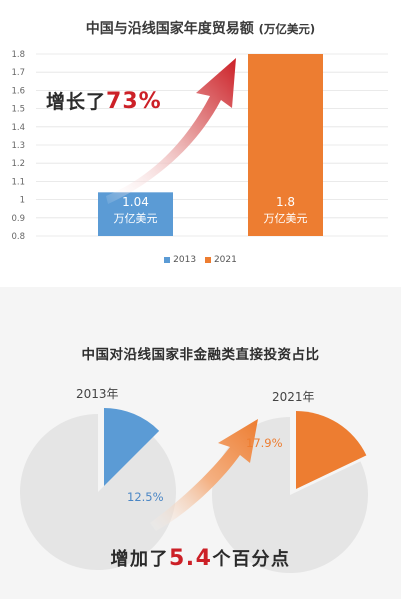  I want to click on y-tick-label: 1, so click(22, 201).